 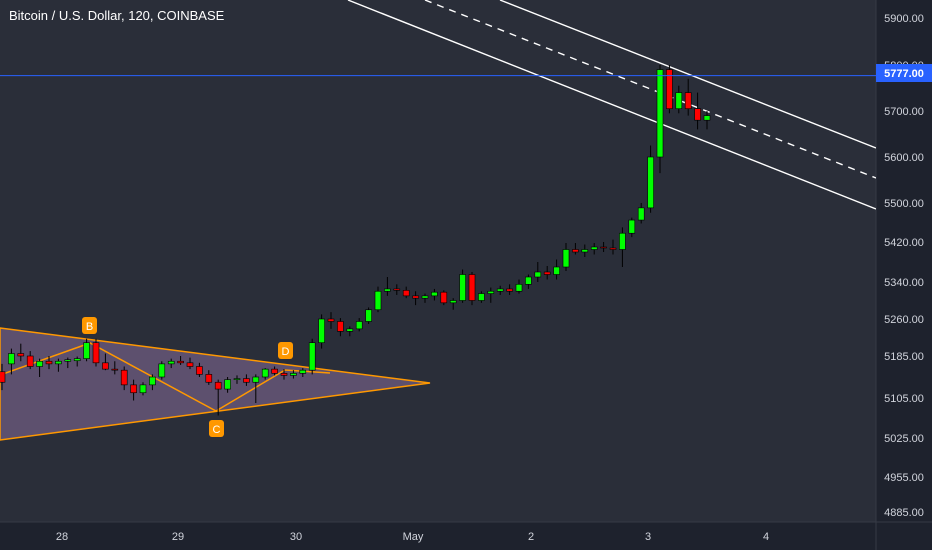 What do you see at coordinates (904, 275) in the screenshot?
I see `price-axis` at bounding box center [904, 275].